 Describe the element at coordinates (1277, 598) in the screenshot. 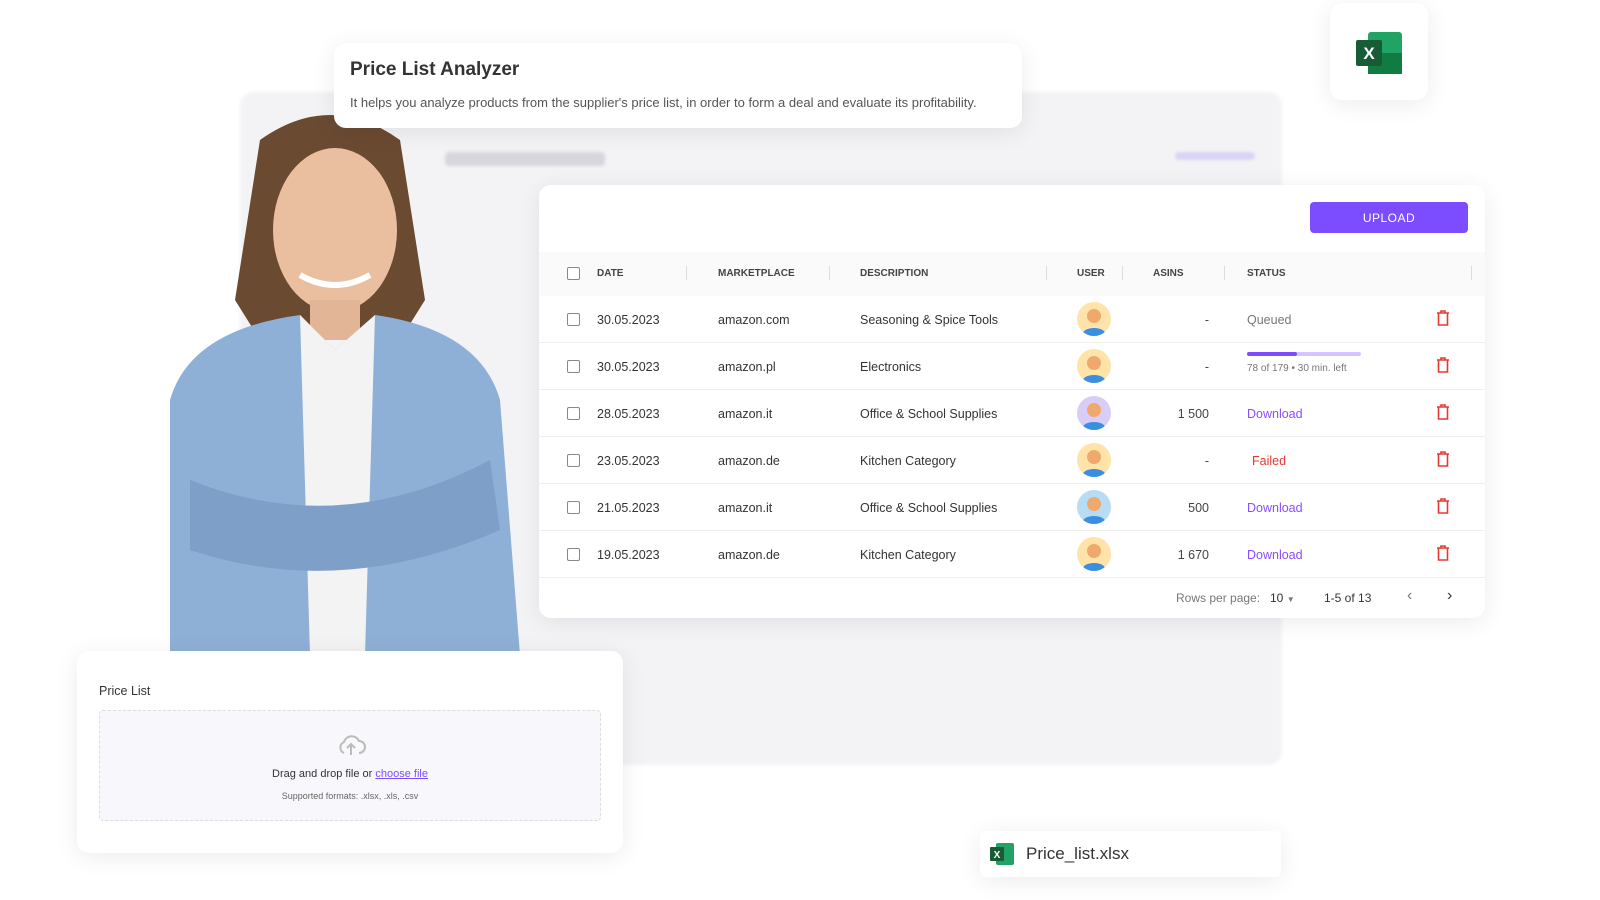

I see `rows-per-page-value: 10` at that location.